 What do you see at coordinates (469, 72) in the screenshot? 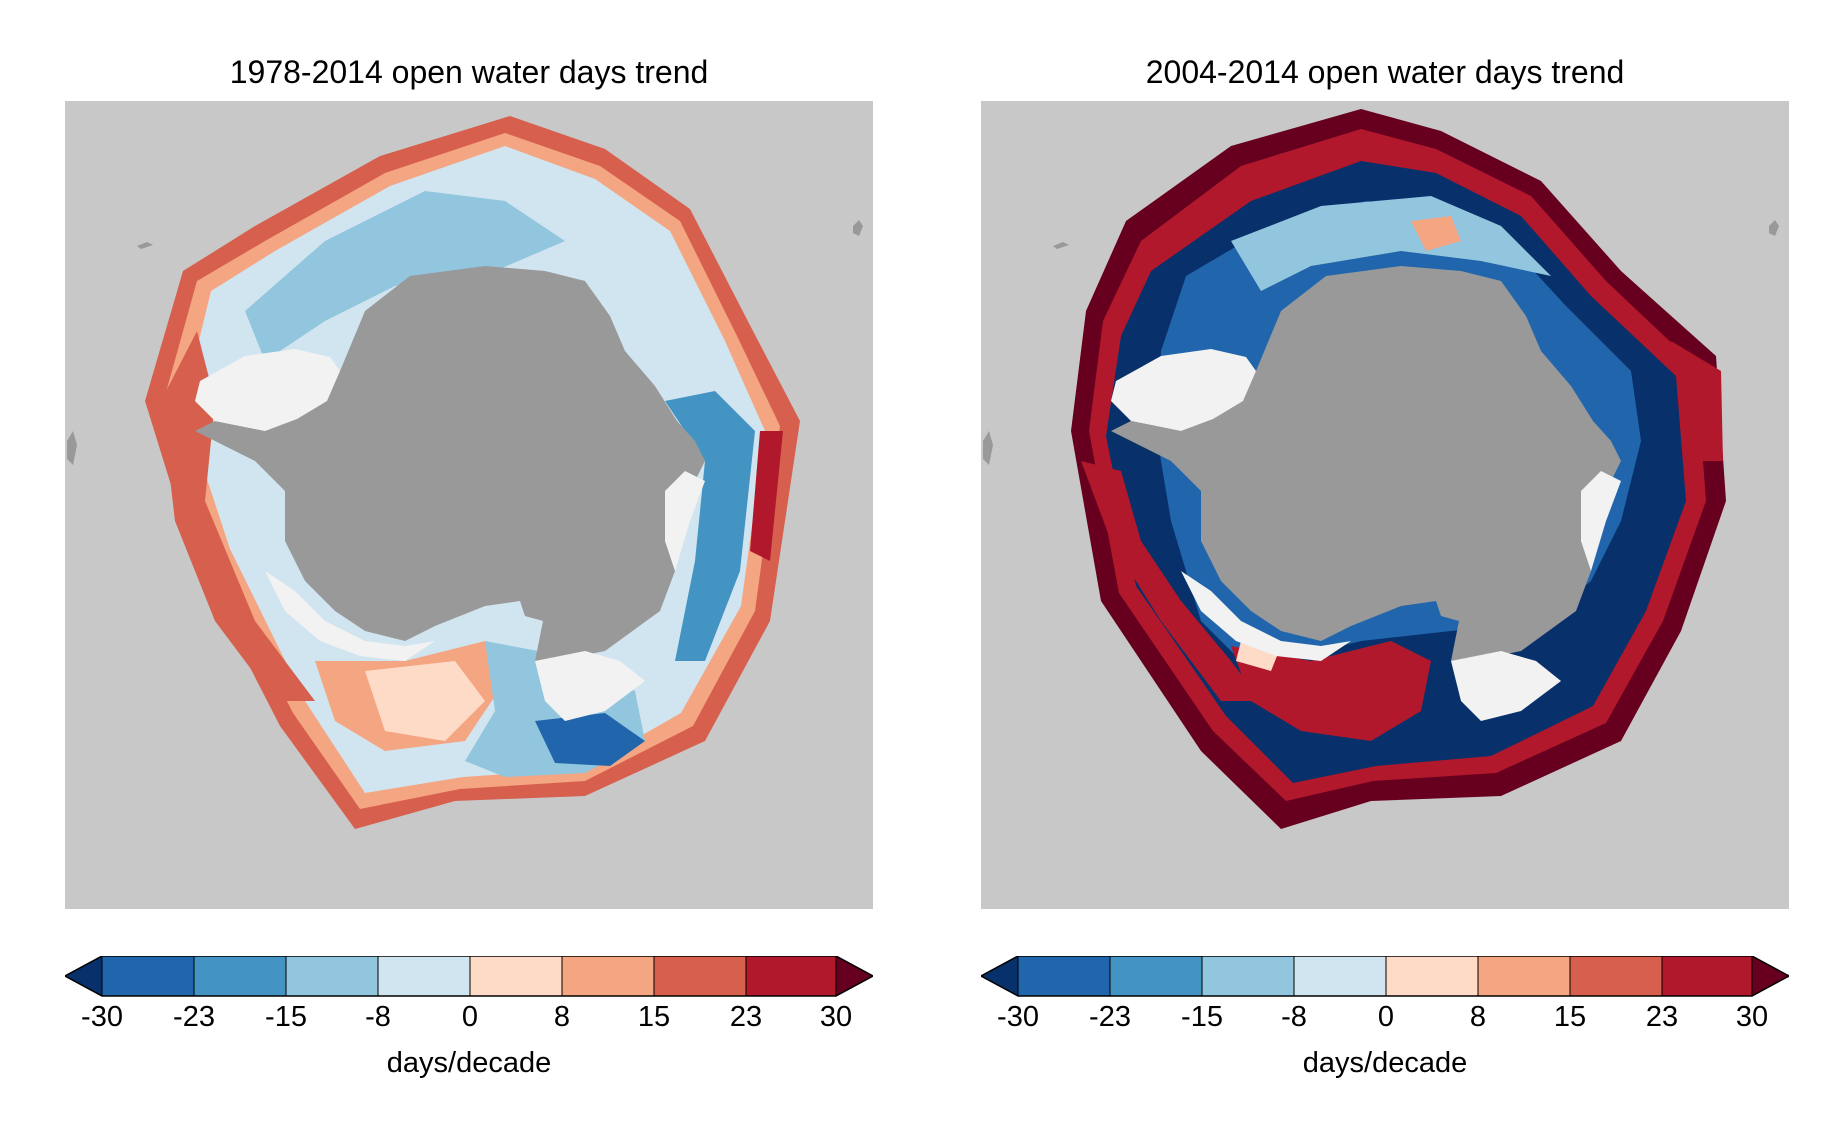
I see `left-panel-title: 1978-2014 open water days trend` at bounding box center [469, 72].